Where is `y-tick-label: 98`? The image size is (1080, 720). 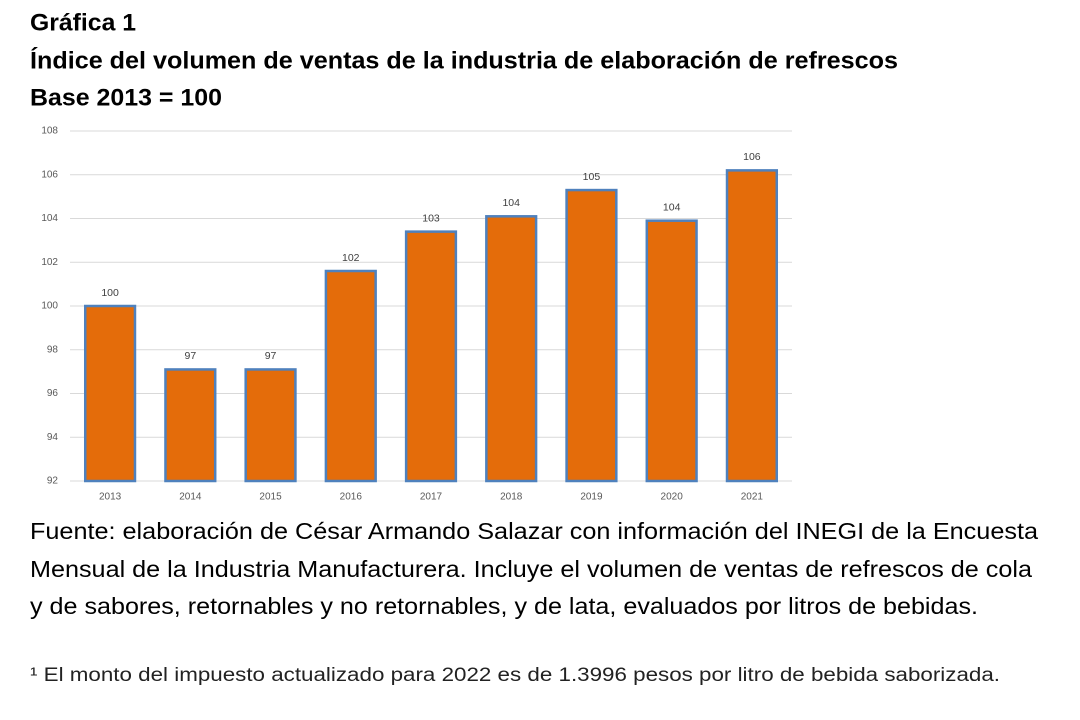
y-tick-label: 98 is located at coordinates (53, 349).